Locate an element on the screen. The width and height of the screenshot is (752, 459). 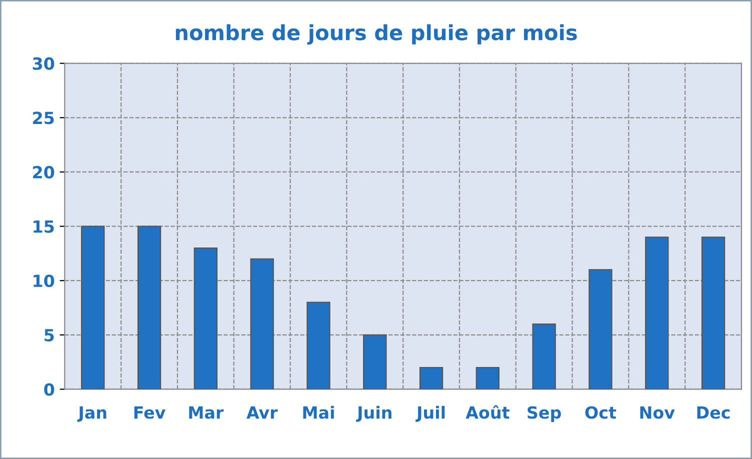
x-tick-label: Juil is located at coordinates (430, 414).